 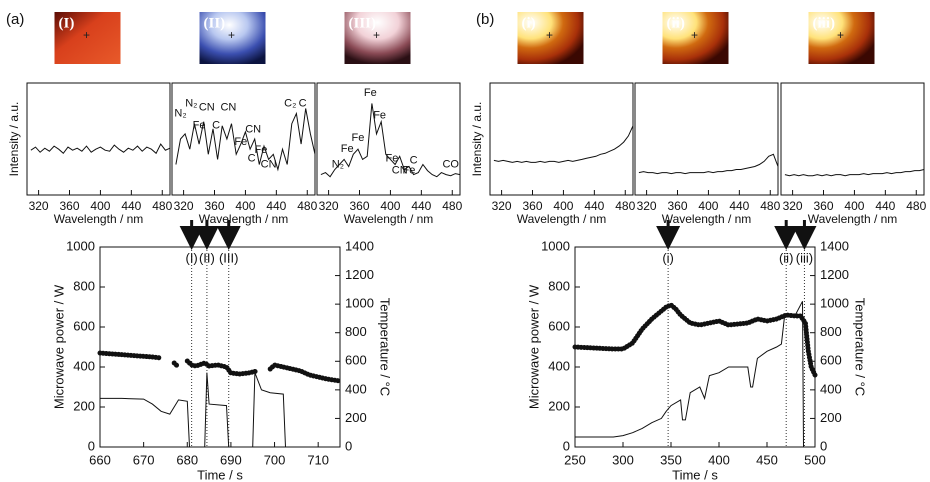 What do you see at coordinates (215, 23) in the screenshot?
I see `image-label: (II)` at bounding box center [215, 23].